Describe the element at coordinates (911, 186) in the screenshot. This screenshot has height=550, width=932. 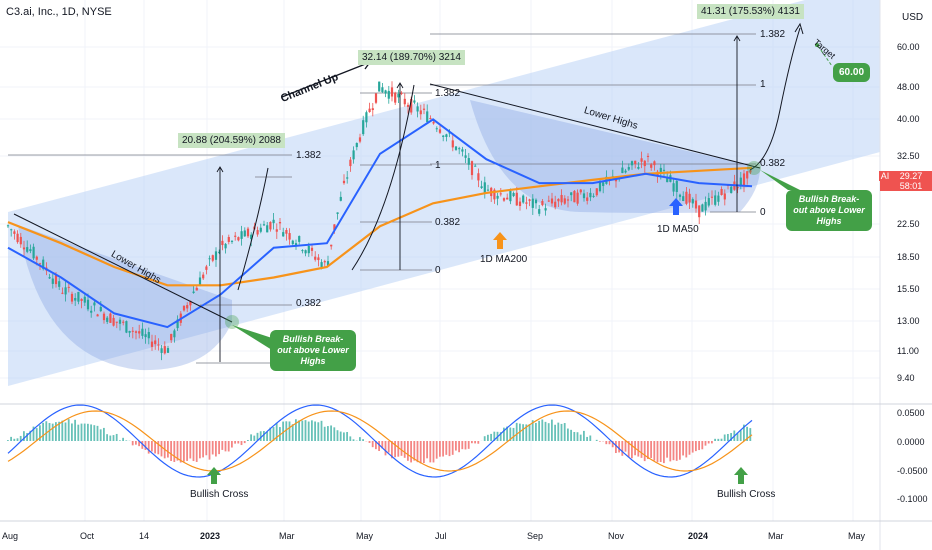
I see `bar-countdown: 58:01` at that location.